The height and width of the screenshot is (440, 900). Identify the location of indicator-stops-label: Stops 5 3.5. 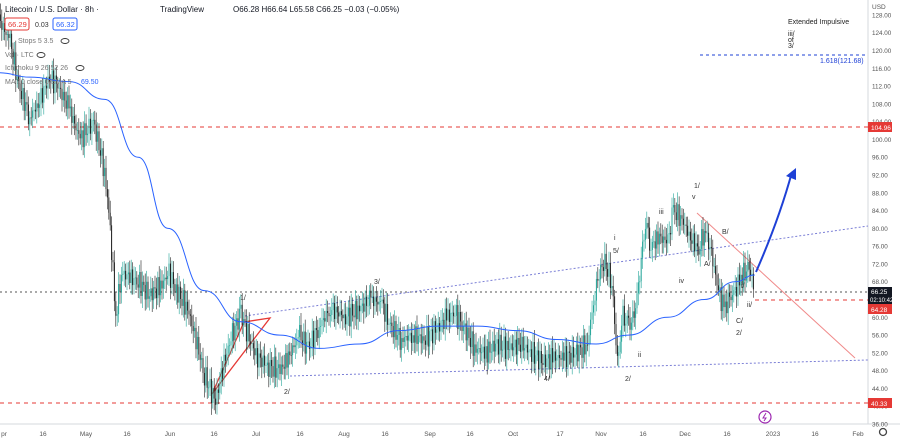
(36, 41).